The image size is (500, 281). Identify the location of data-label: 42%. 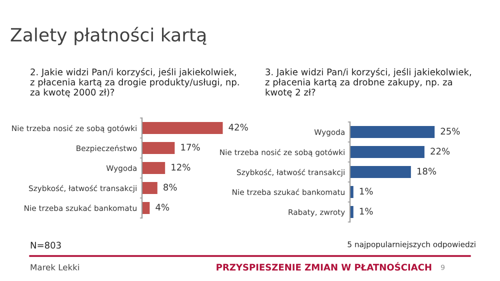
(238, 127).